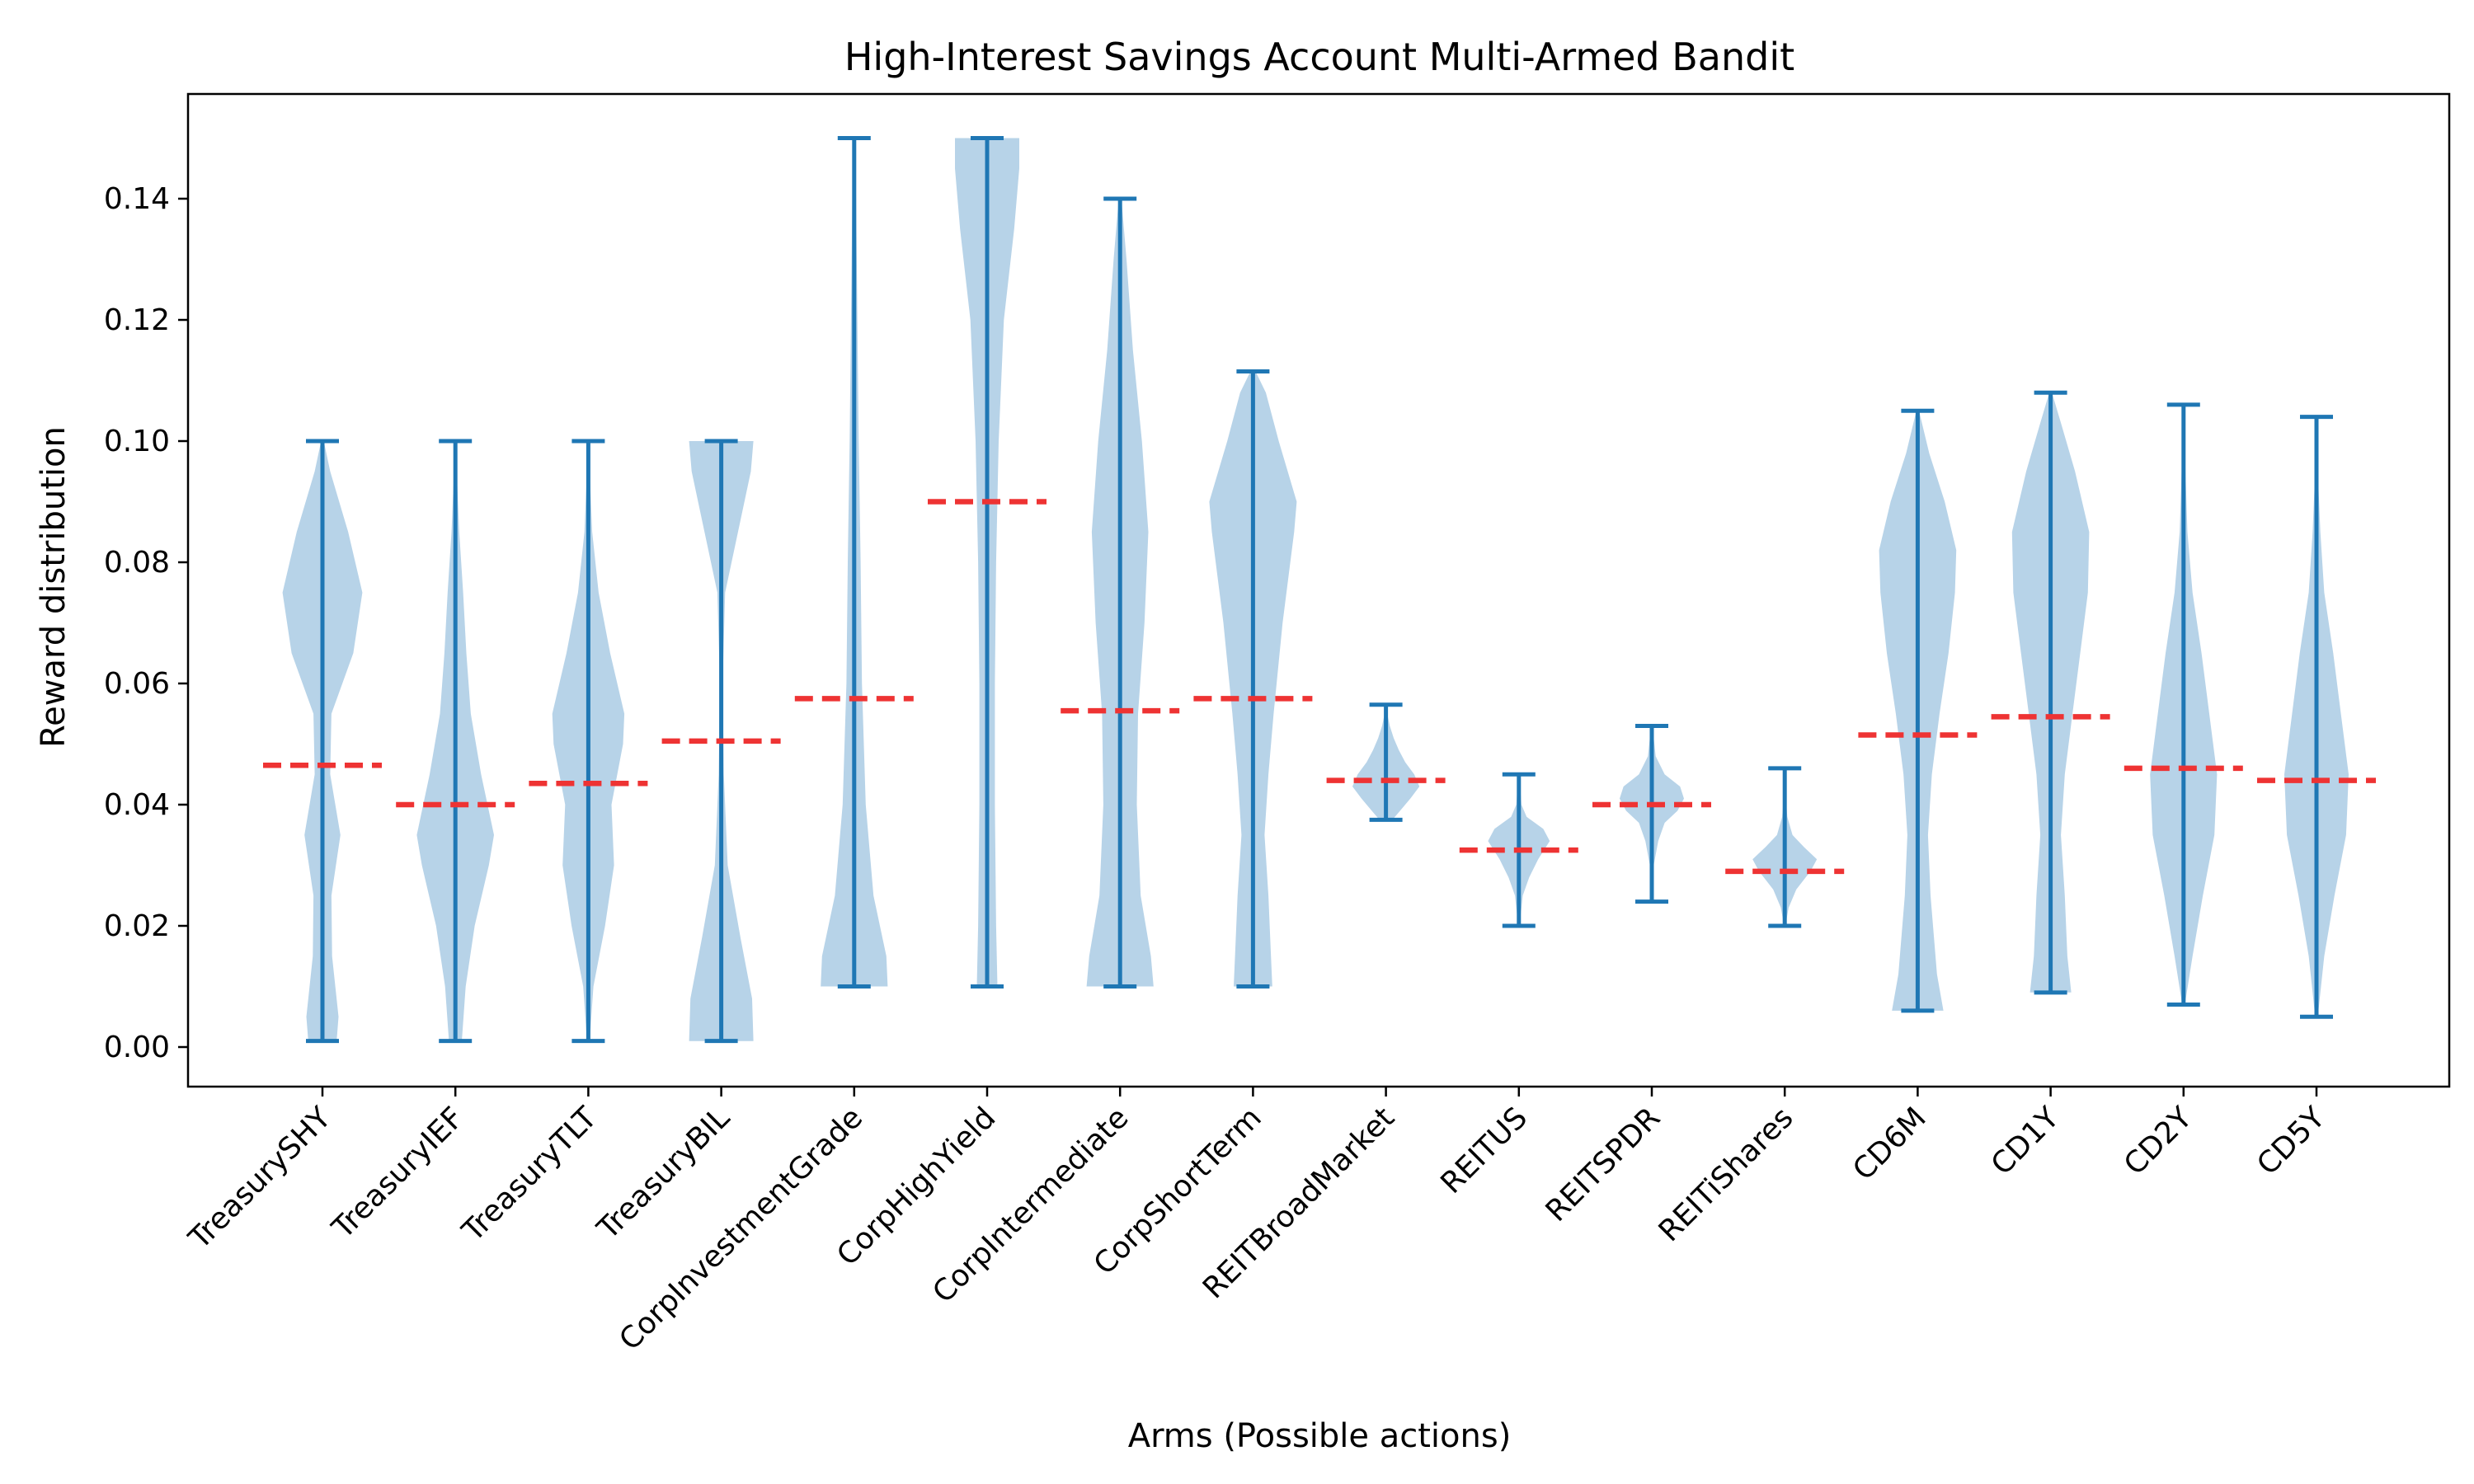  Describe the element at coordinates (322, 741) in the screenshot. I see `violin-TreasurySHY` at that location.